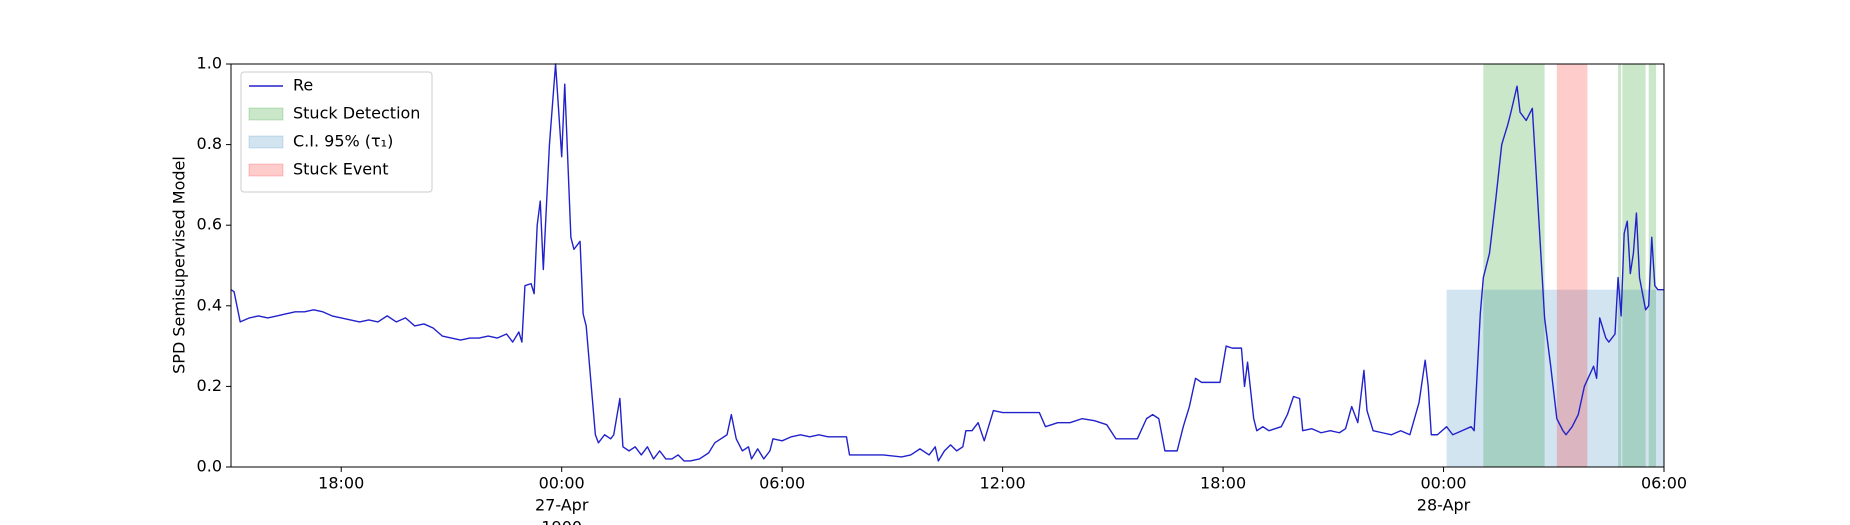 Image resolution: width=1850 pixels, height=525 pixels. What do you see at coordinates (562, 505) in the screenshot?
I see `x-tick-date: 27-Apr` at bounding box center [562, 505].